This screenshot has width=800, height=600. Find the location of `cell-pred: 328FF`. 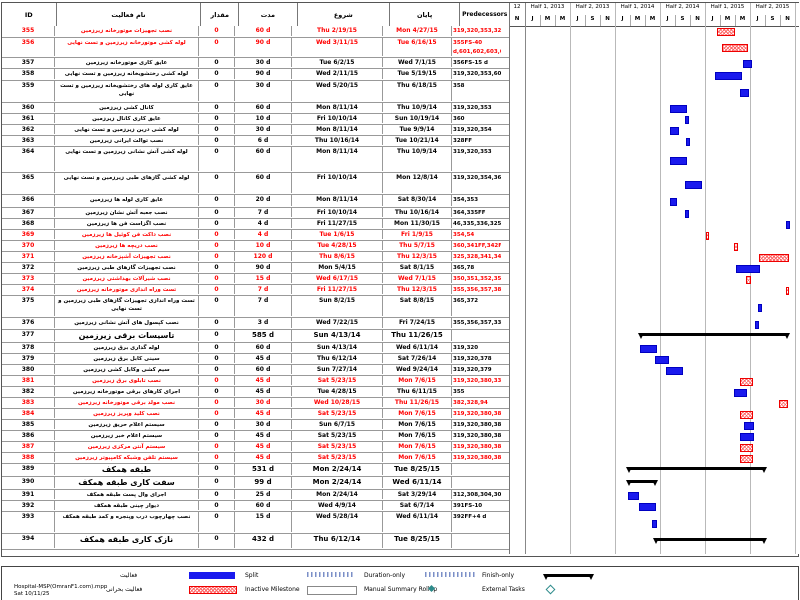

cell-pred: 328FF is located at coordinates (462, 141).